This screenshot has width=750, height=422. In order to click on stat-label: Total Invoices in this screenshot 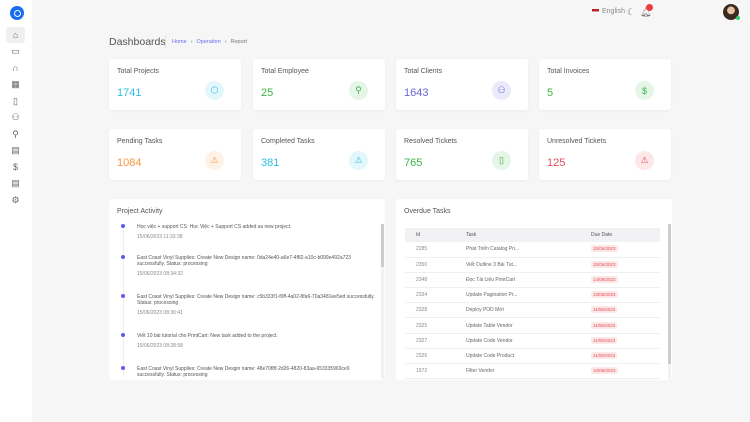, I will do `click(568, 71)`.